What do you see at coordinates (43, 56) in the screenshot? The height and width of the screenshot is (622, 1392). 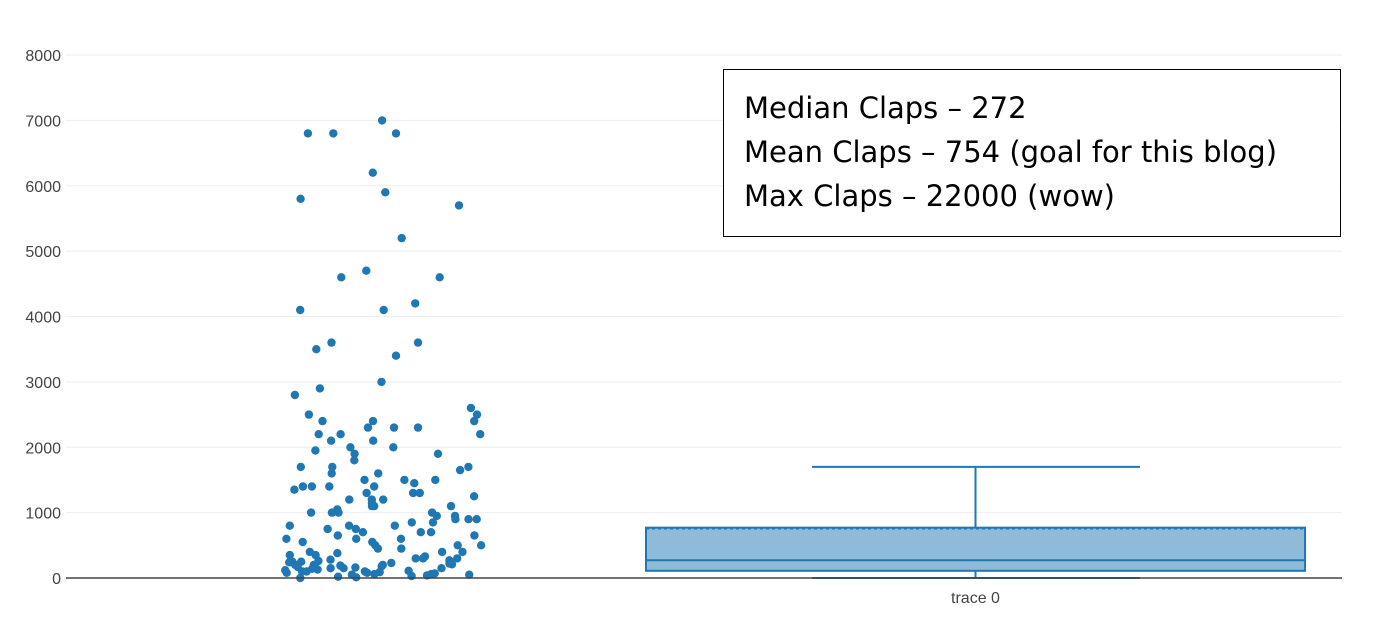 I see `y-tick-label-8000: 8000` at bounding box center [43, 56].